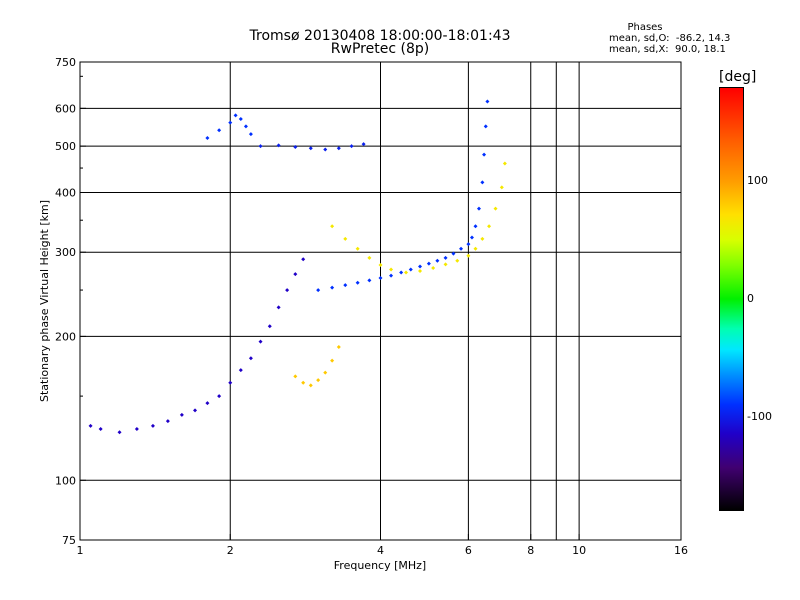 The height and width of the screenshot is (600, 800). Describe the element at coordinates (80, 550) in the screenshot. I see `x-tick-label: 1` at that location.